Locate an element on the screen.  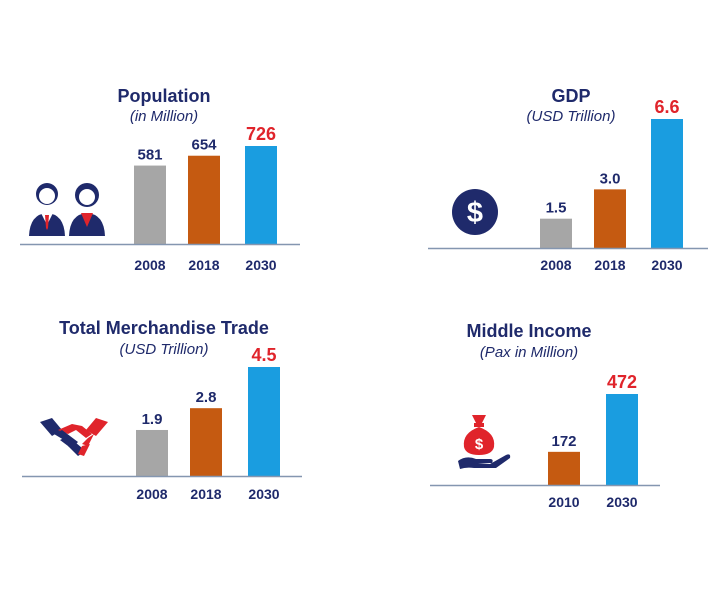
chart-title: GDP is located at coordinates (571, 96).